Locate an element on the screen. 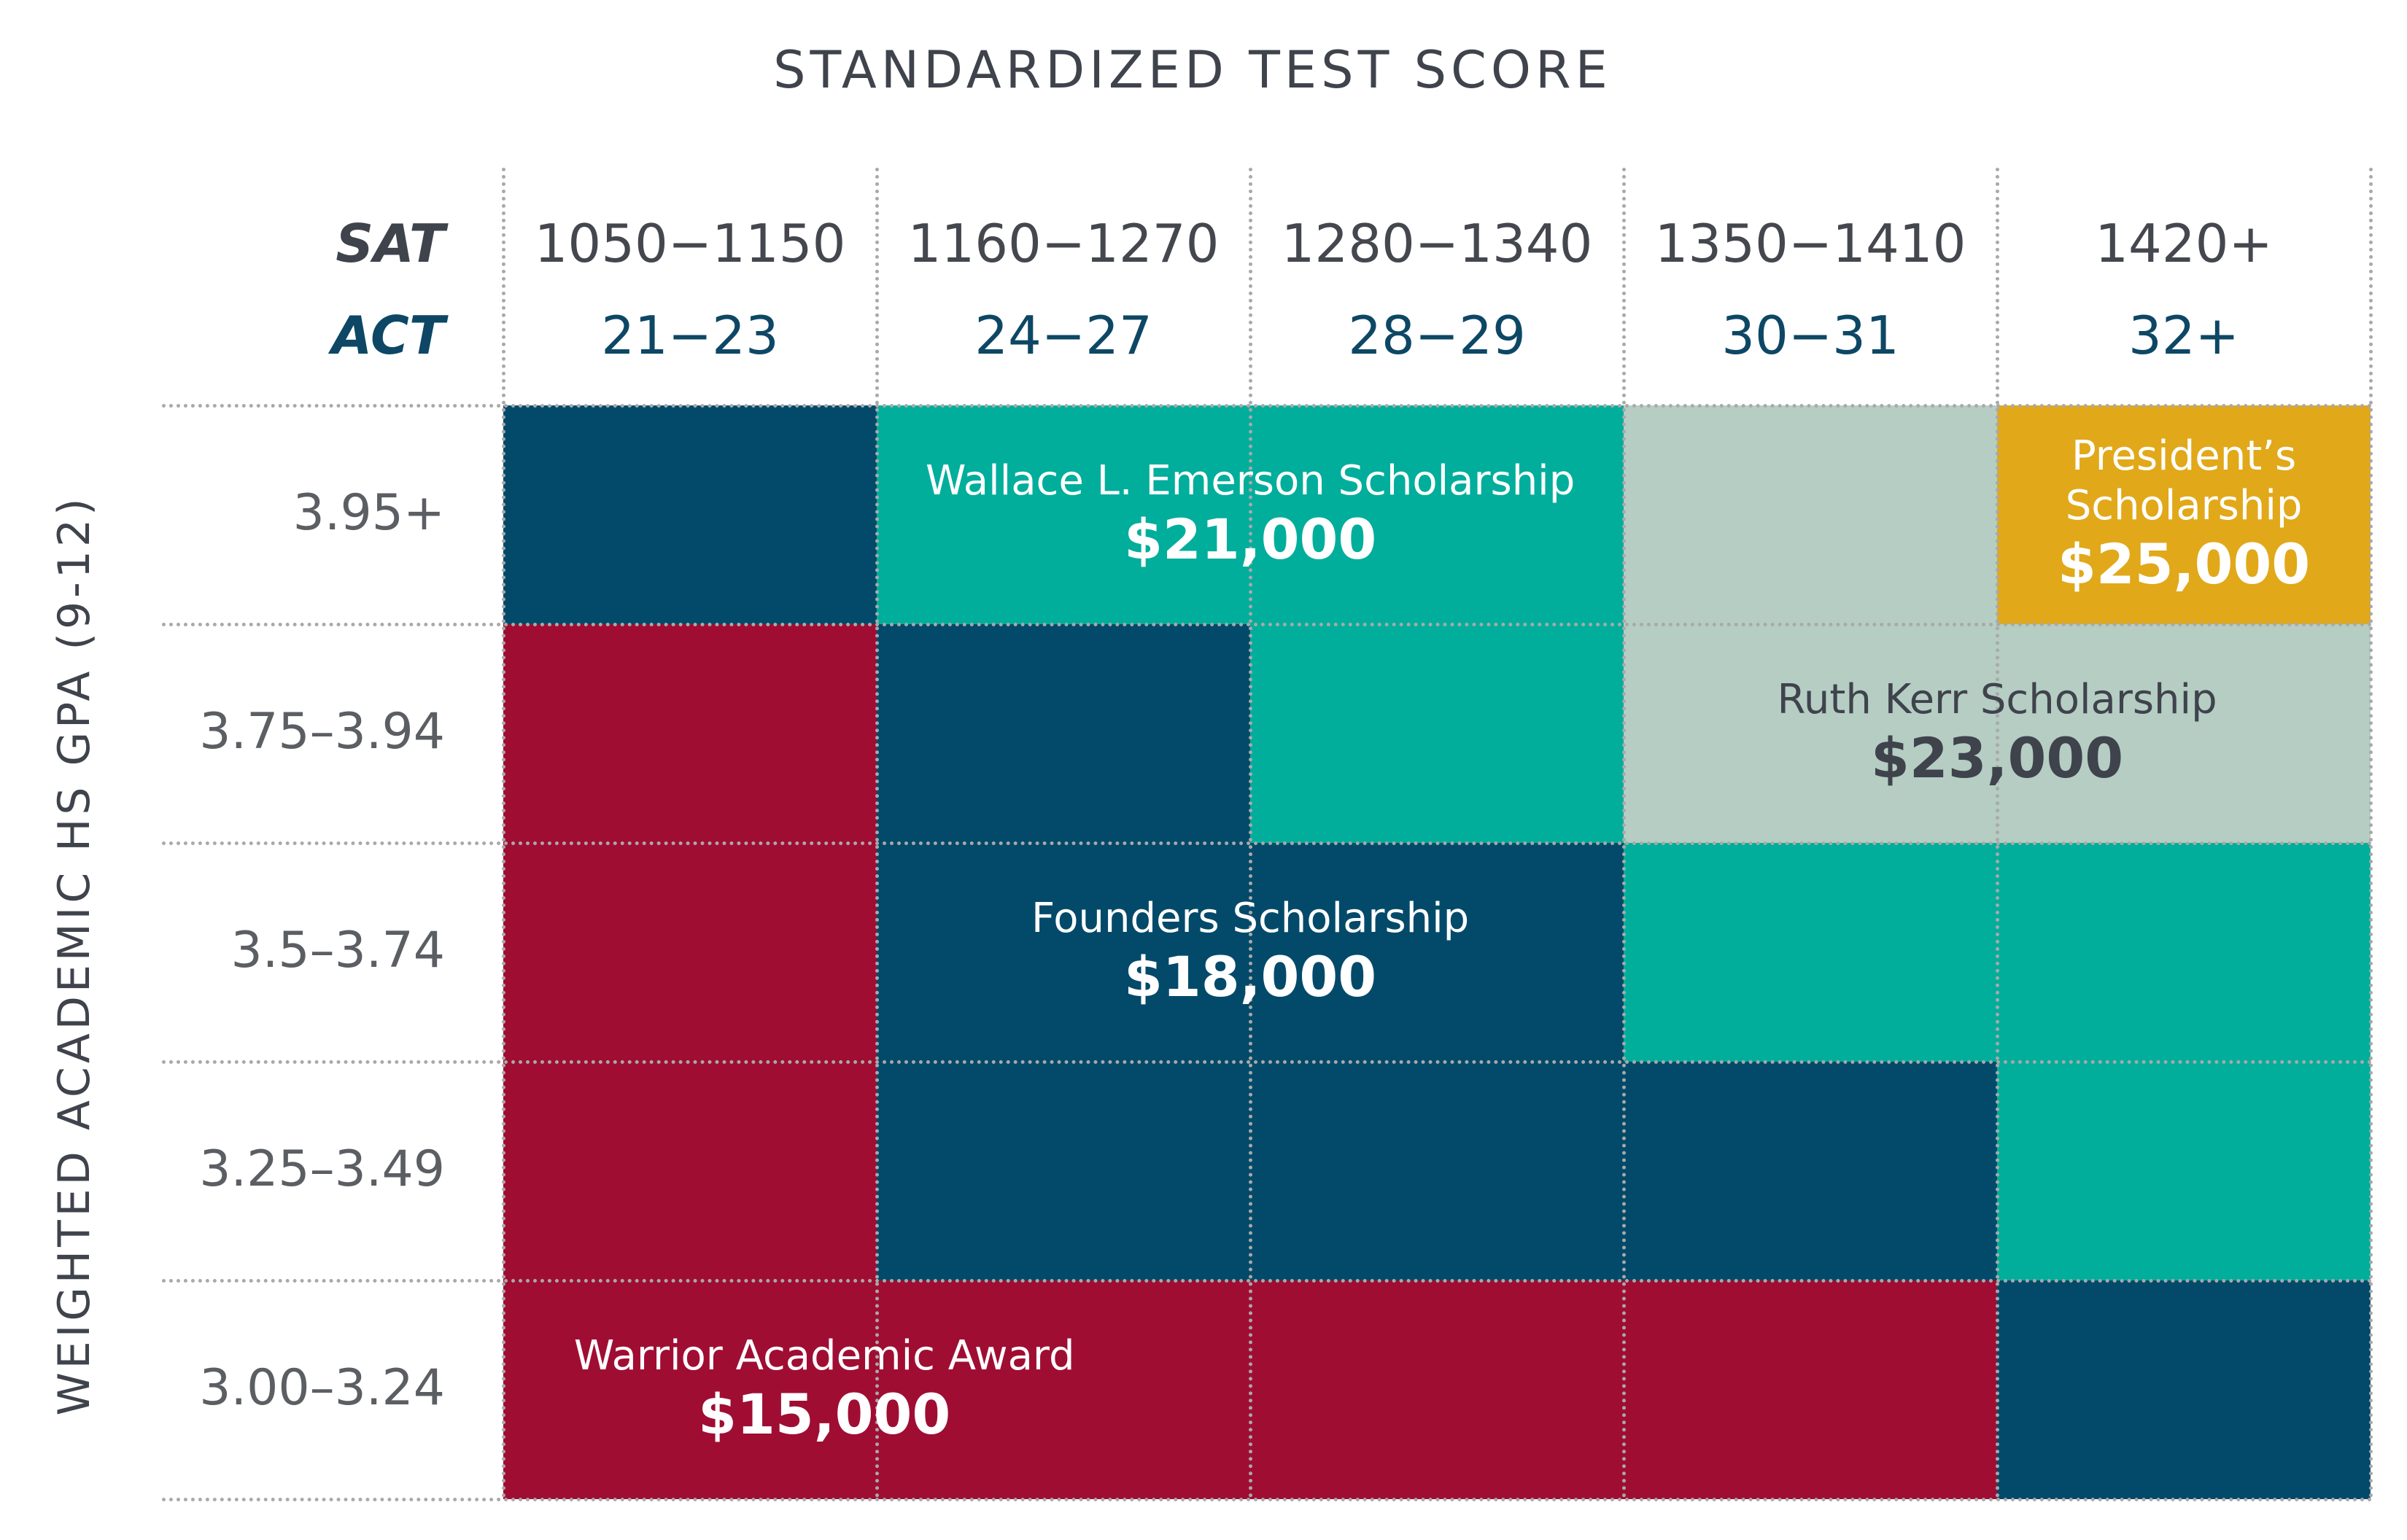  award-amount: $25,000 is located at coordinates (2184, 564).